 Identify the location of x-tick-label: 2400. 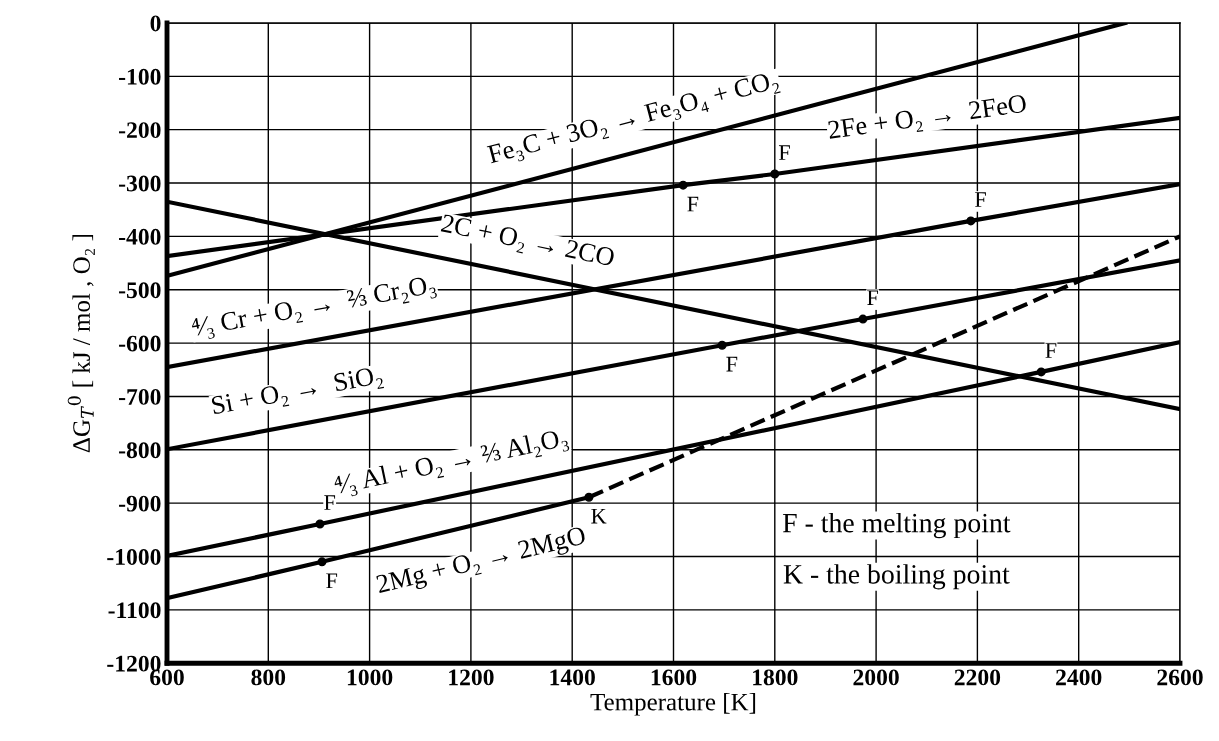
(1079, 677).